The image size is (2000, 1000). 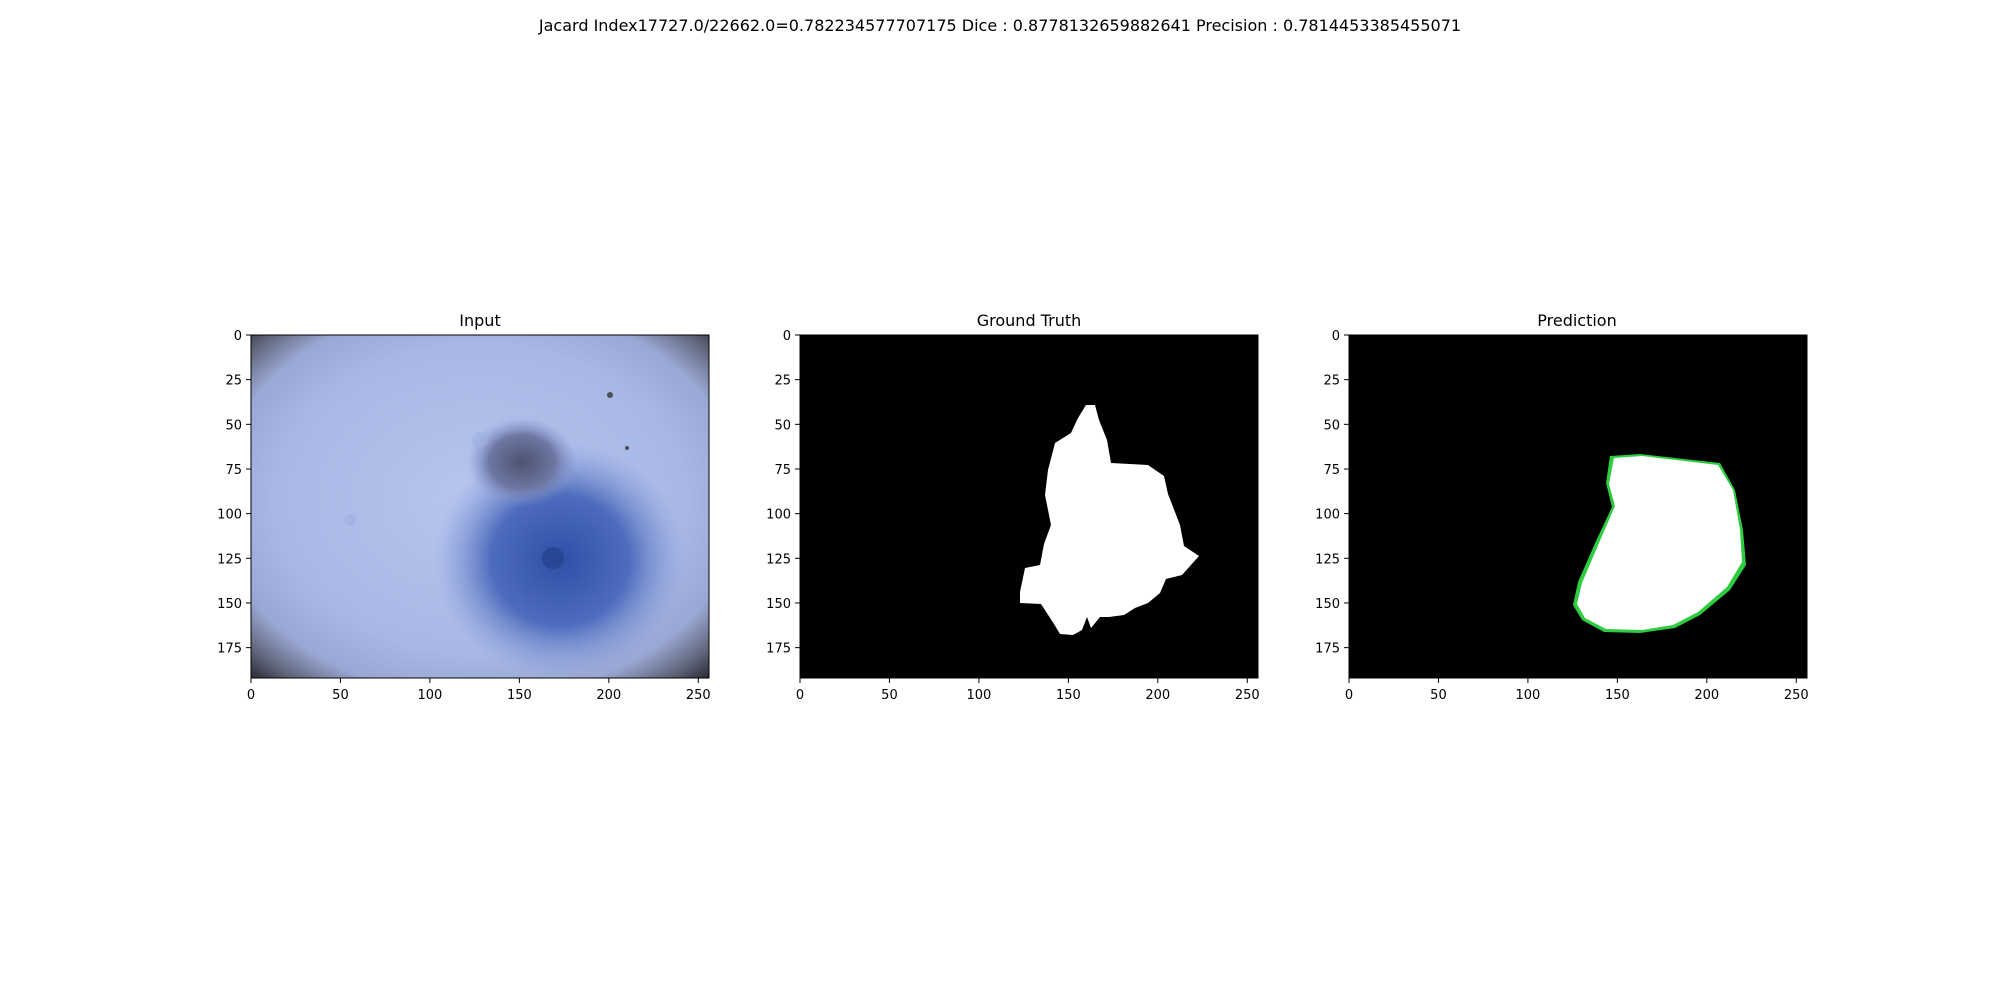 I want to click on prediction-mask-region, so click(x=1659, y=543).